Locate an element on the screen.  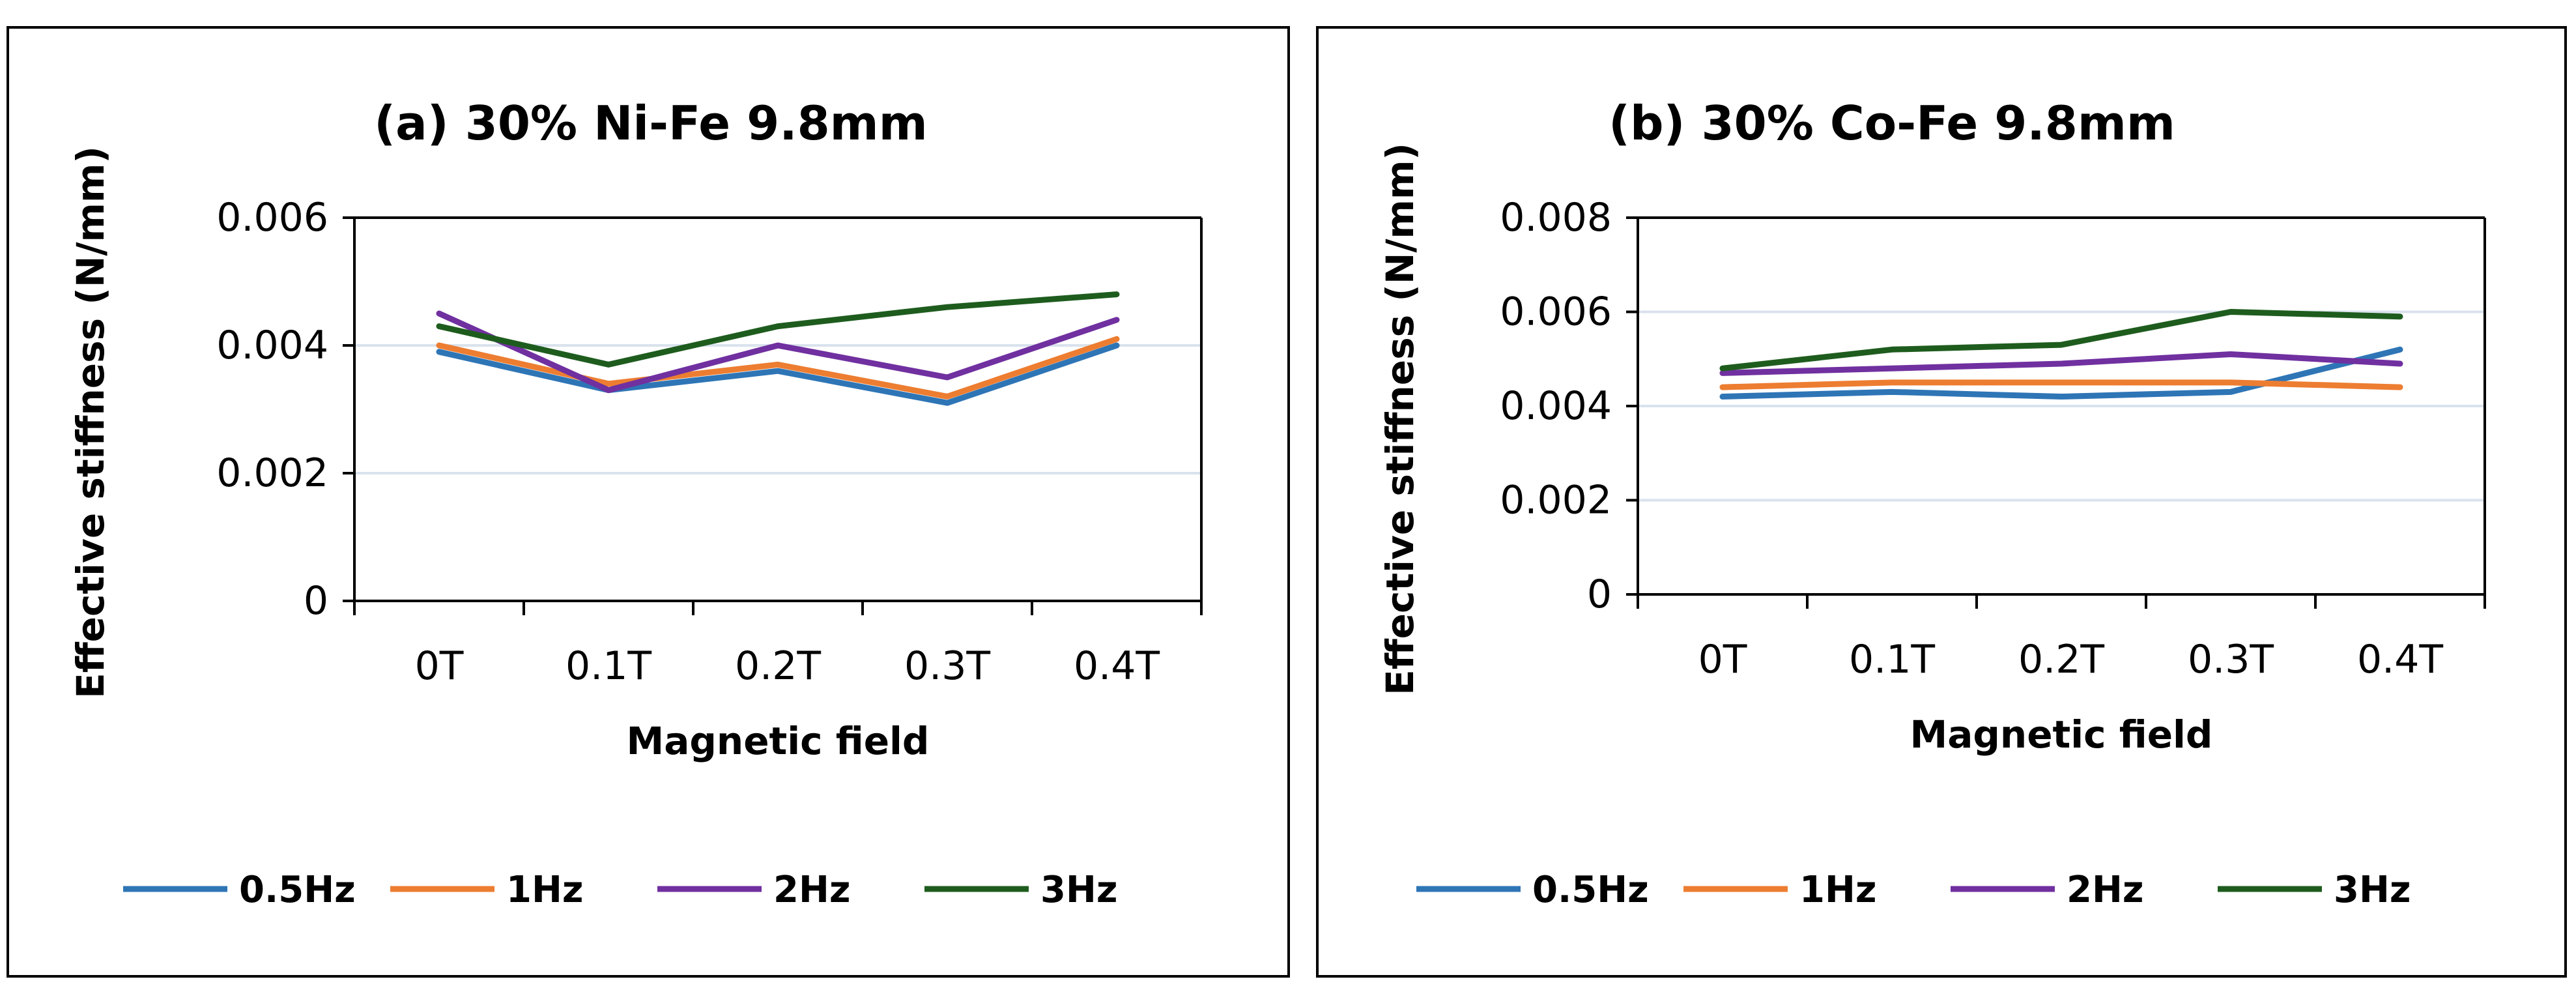
chart-a-ylabel: Effective stiffness (N/mm) is located at coordinates (90, 422).